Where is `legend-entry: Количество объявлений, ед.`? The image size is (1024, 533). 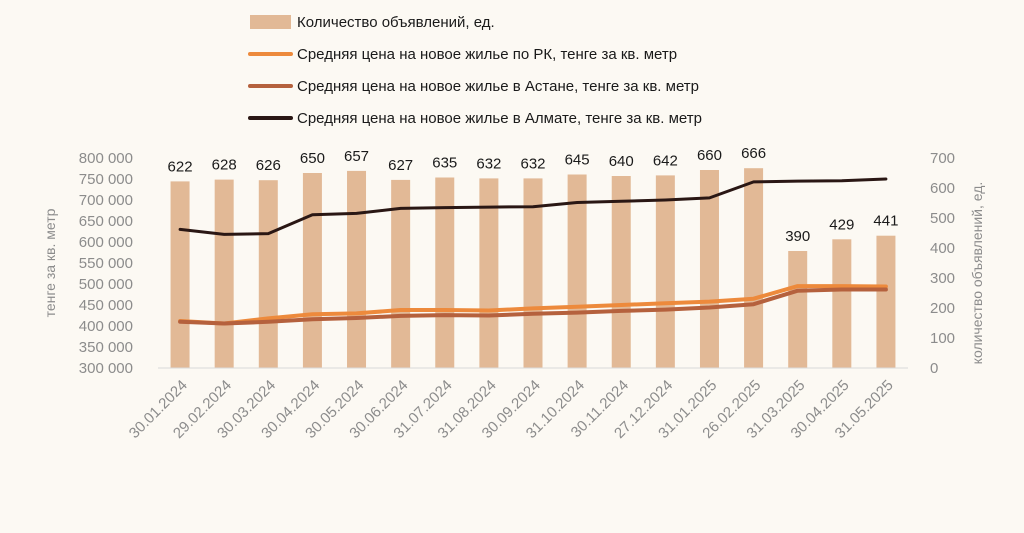
legend-entry: Количество объявлений, ед. is located at coordinates (396, 22).